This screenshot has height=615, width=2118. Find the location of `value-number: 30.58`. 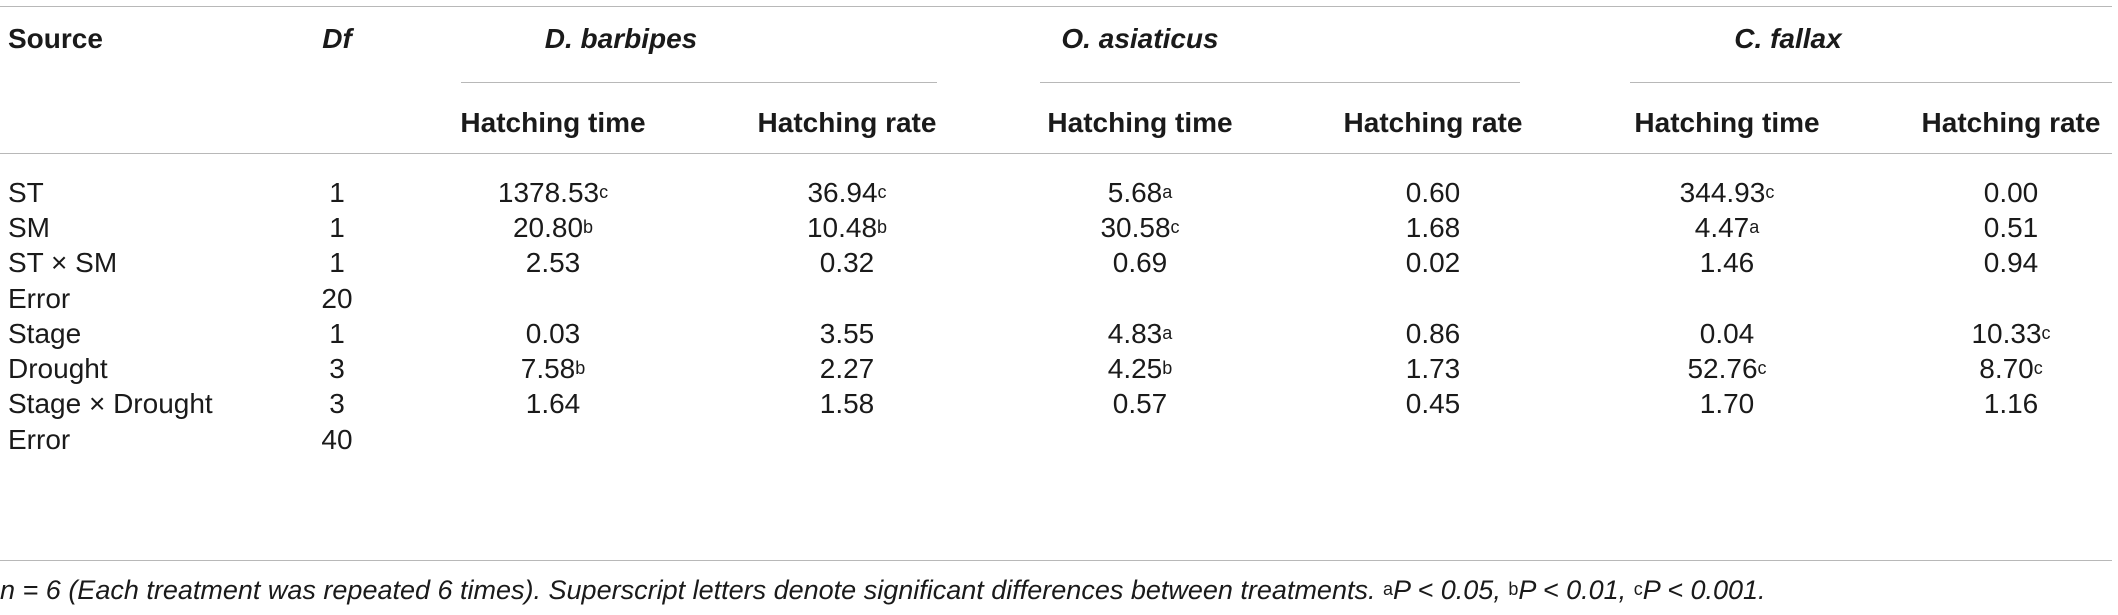

value-number: 30.58 is located at coordinates (1135, 227).